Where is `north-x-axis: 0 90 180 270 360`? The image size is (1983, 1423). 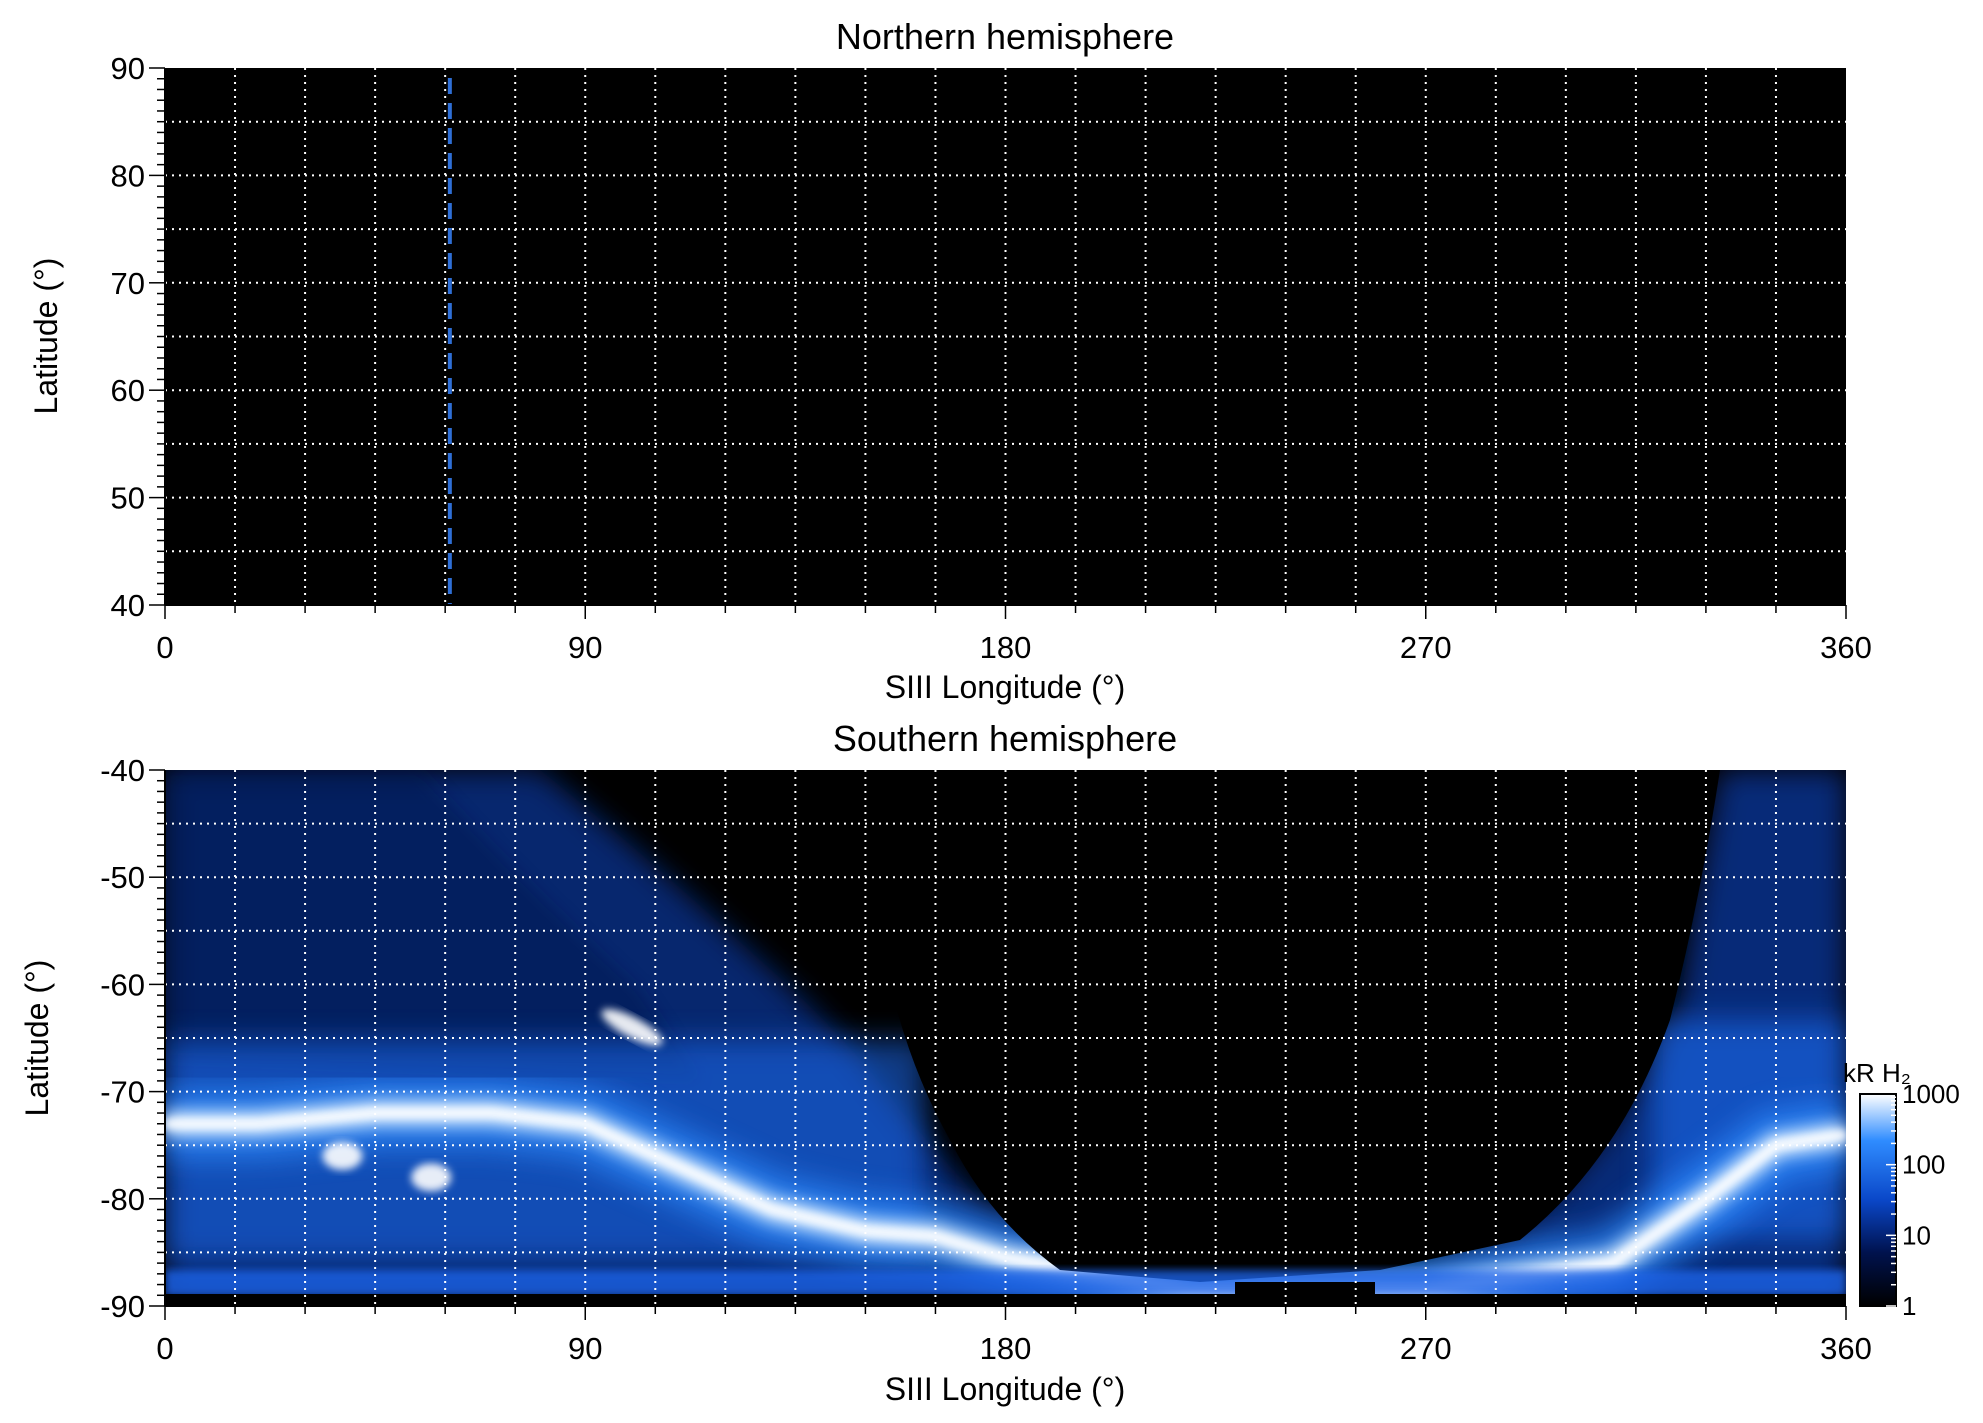
north-x-axis: 0 90 180 270 360 is located at coordinates (1014, 634).